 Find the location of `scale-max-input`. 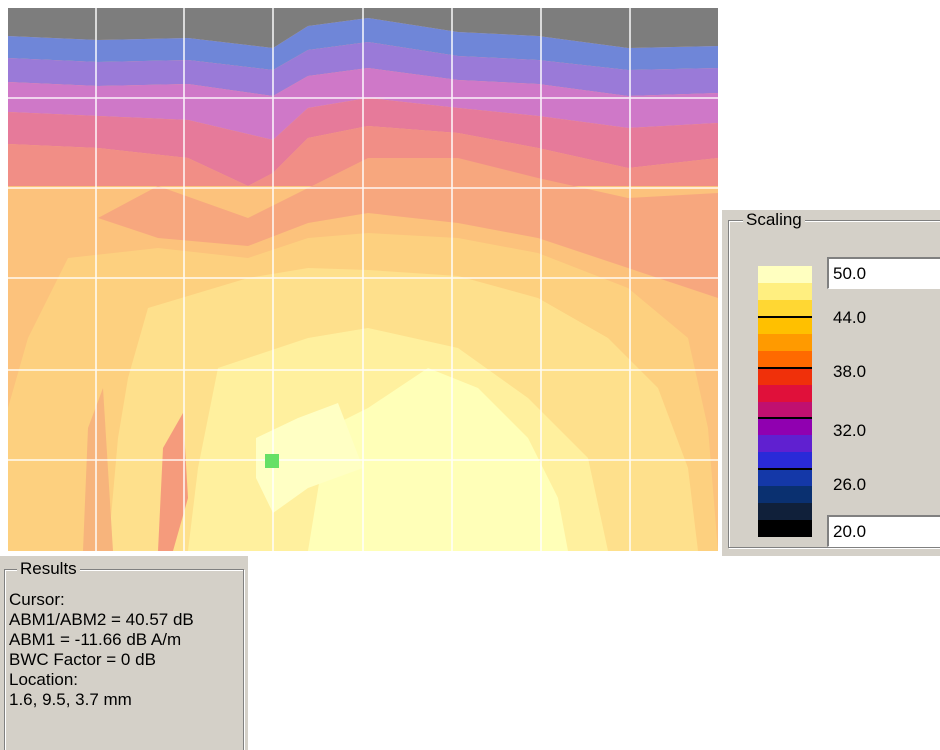

scale-max-input is located at coordinates (883, 273).